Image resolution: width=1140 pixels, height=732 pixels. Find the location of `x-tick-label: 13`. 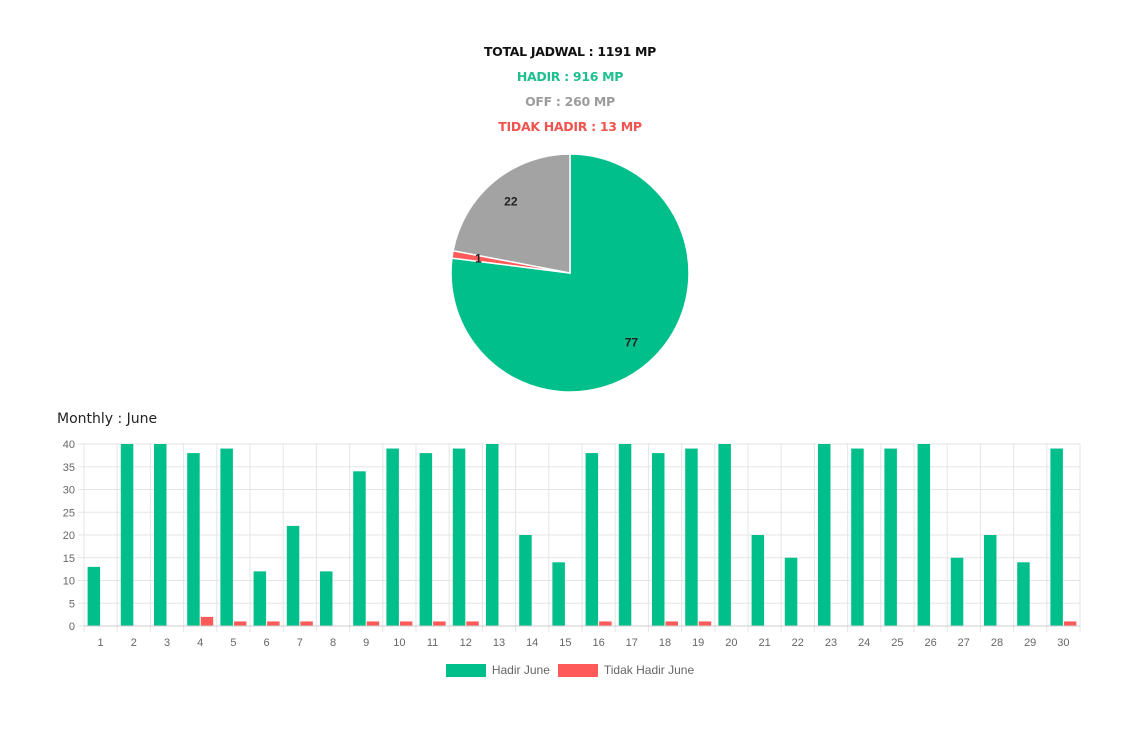

x-tick-label: 13 is located at coordinates (499, 643).